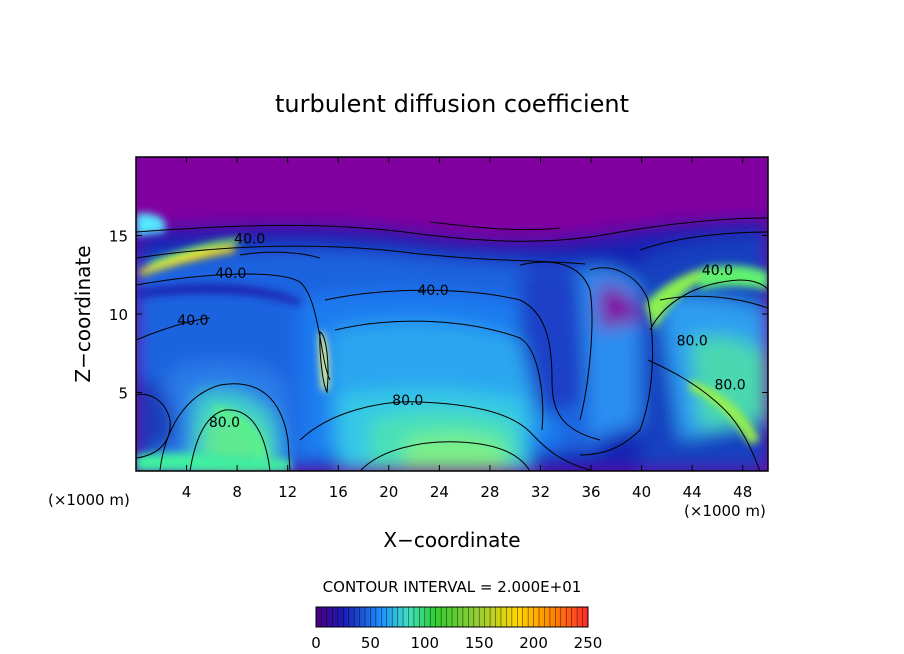 This screenshot has width=904, height=654. What do you see at coordinates (118, 315) in the screenshot?
I see `y-tick-label: 10` at bounding box center [118, 315].